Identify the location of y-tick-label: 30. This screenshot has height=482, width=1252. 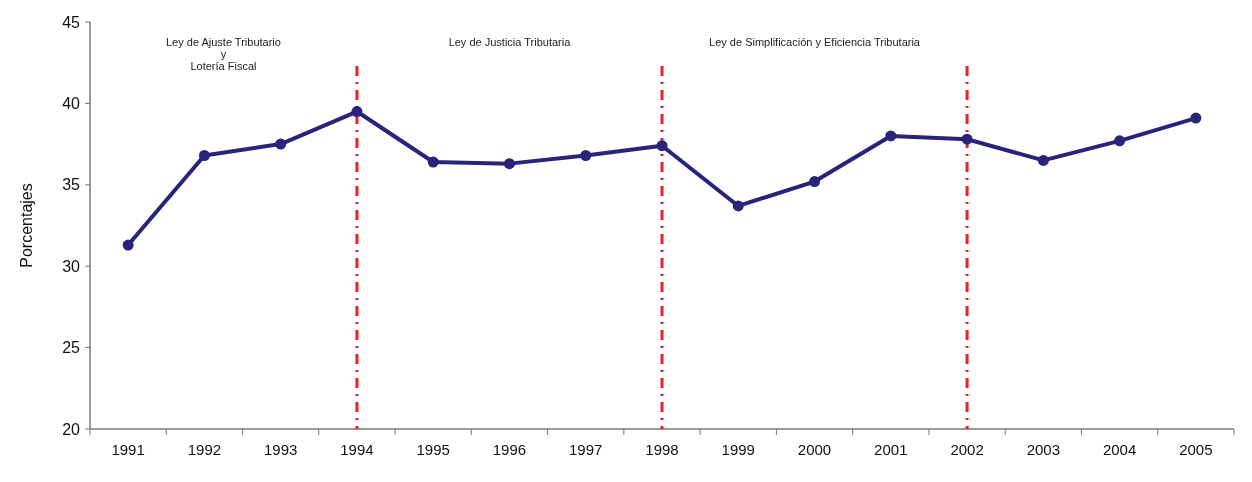
(71, 266).